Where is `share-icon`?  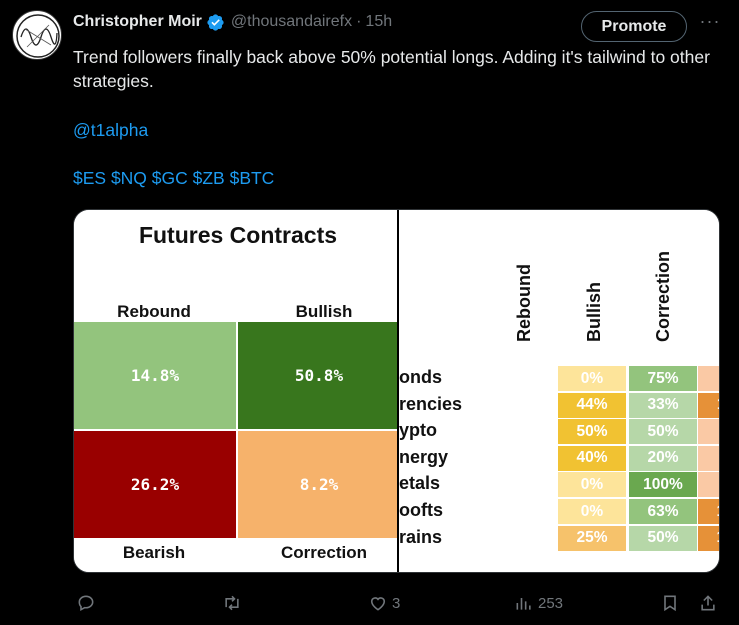 share-icon is located at coordinates (708, 603).